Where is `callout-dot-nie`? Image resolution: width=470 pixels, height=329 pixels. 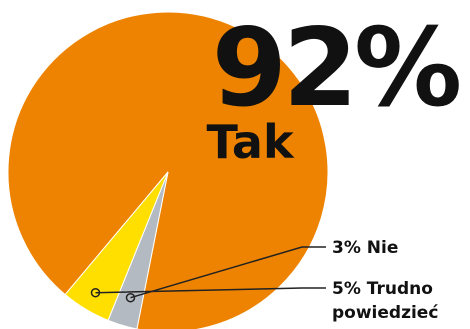
callout-dot-nie is located at coordinates (130, 297).